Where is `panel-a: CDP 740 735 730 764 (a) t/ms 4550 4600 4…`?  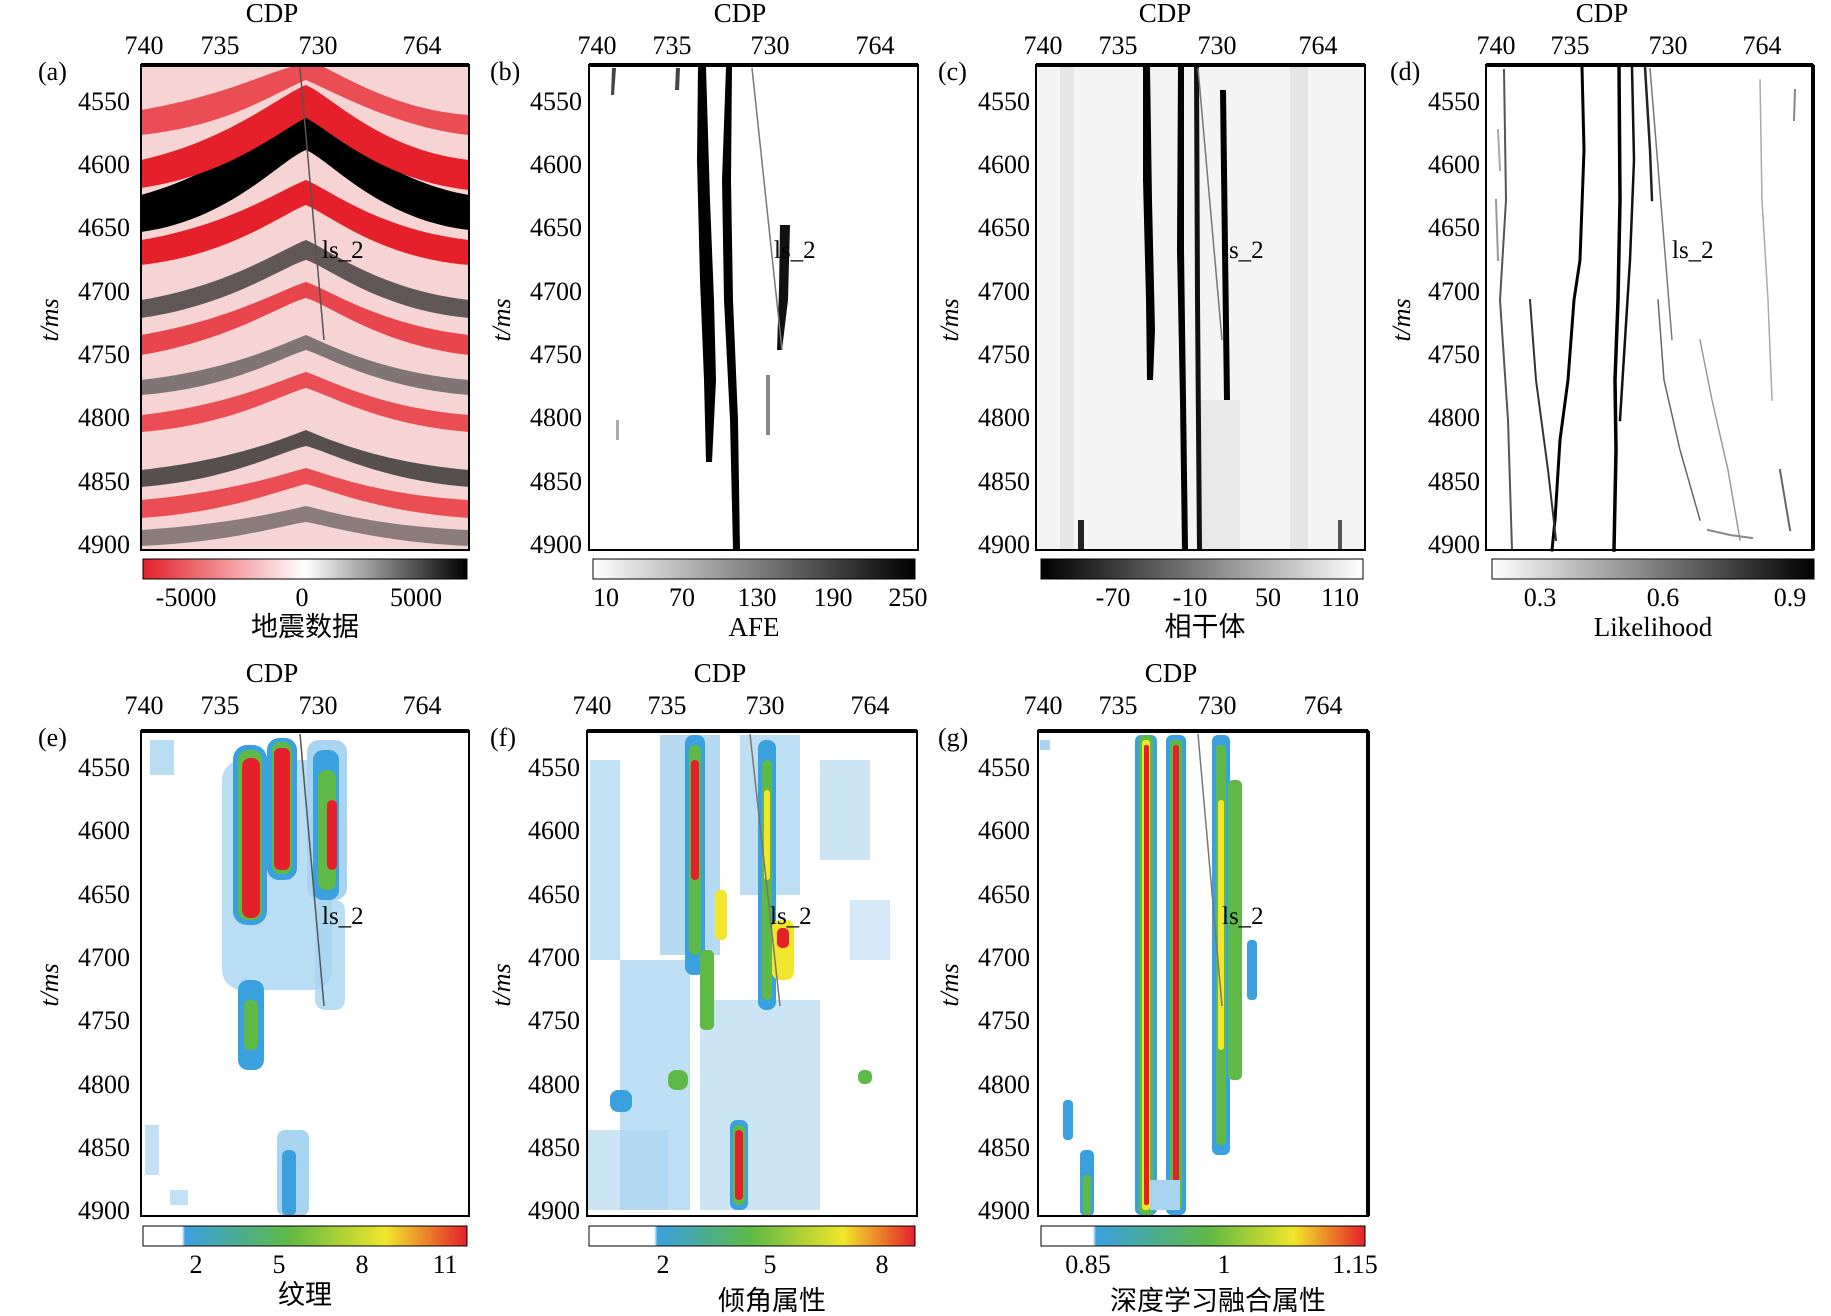 panel-a: CDP 740 735 730 764 (a) t/ms 4550 4600 4… is located at coordinates (252, 321).